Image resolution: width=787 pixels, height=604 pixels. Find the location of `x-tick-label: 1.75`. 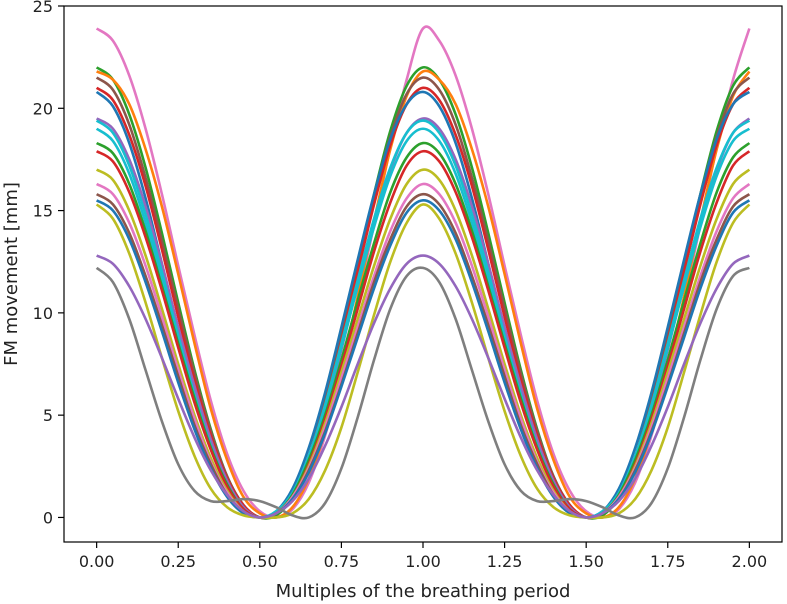

x-tick-label: 1.75 is located at coordinates (668, 561).